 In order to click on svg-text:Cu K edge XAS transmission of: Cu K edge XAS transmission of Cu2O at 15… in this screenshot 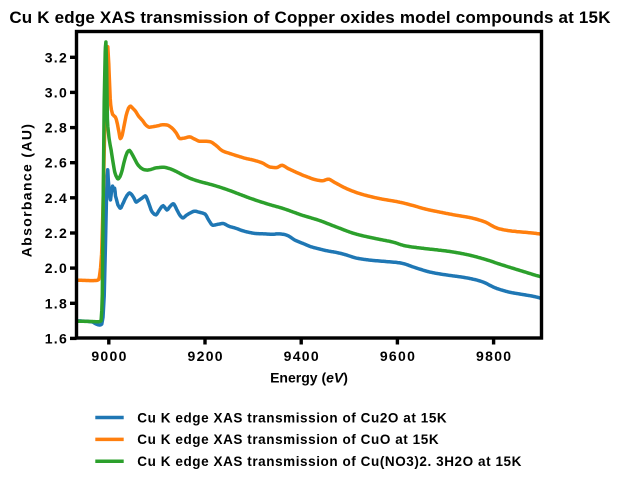, I will do `click(292, 417)`.